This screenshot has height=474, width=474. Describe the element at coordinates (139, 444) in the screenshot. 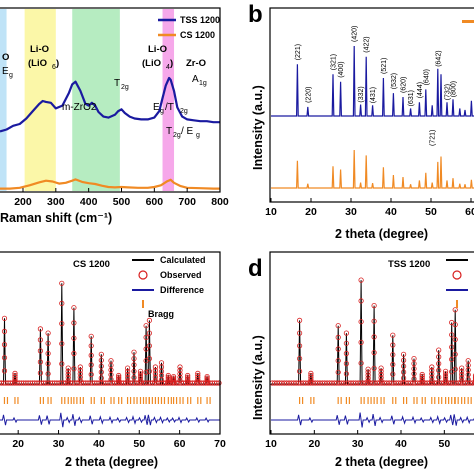

I see `rietveld-x-tick-label: 50` at that location.